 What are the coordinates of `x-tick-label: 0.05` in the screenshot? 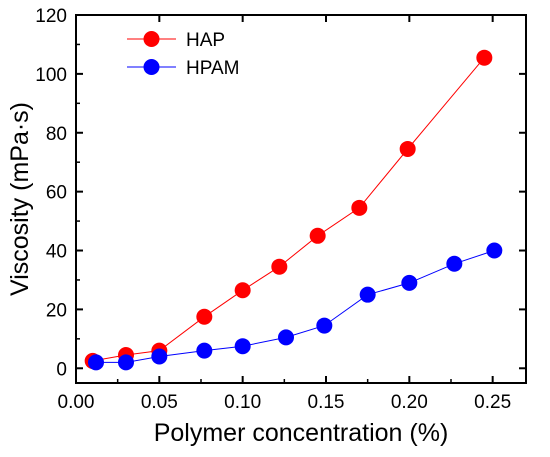 It's located at (159, 402).